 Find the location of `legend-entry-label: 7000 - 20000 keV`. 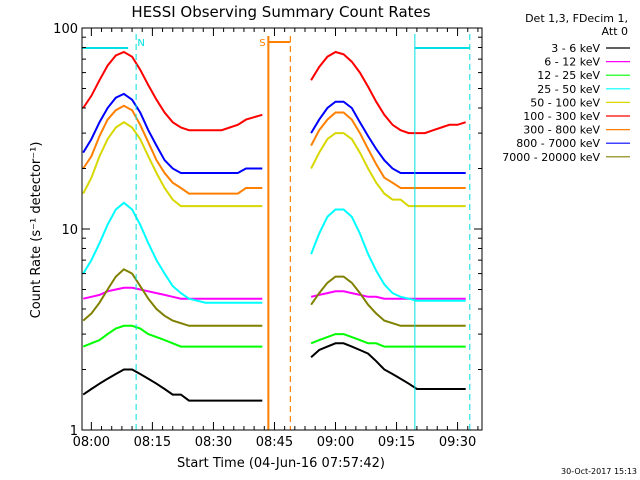

legend-entry-label: 7000 - 20000 keV is located at coordinates (551, 157).